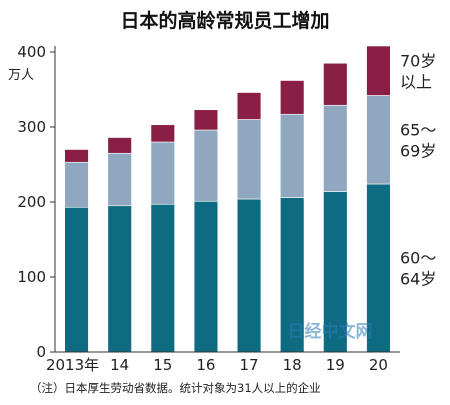  I want to click on y-tick-label: 200, so click(31, 202).